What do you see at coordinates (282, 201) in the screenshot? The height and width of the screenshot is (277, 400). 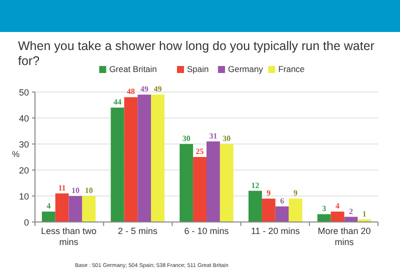 I see `data-label: 6` at bounding box center [282, 201].